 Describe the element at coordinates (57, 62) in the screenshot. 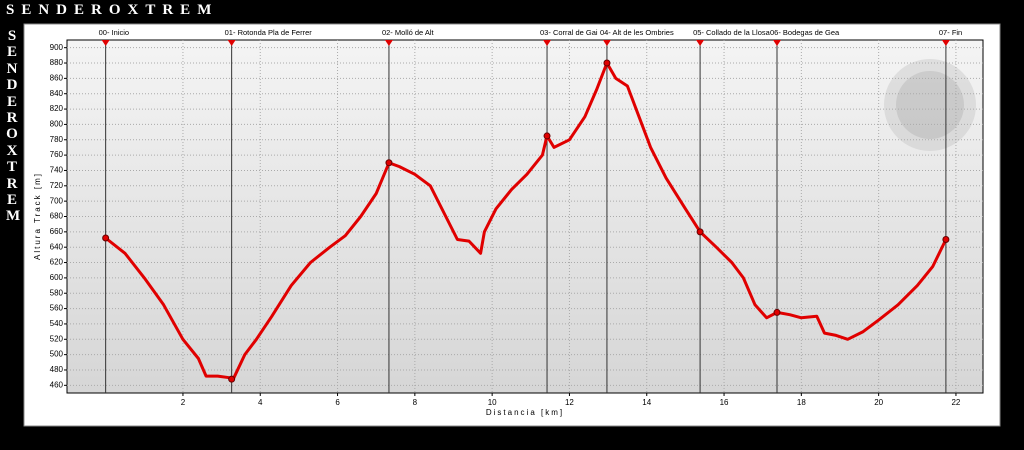

I see `y-tick-label: 880` at that location.